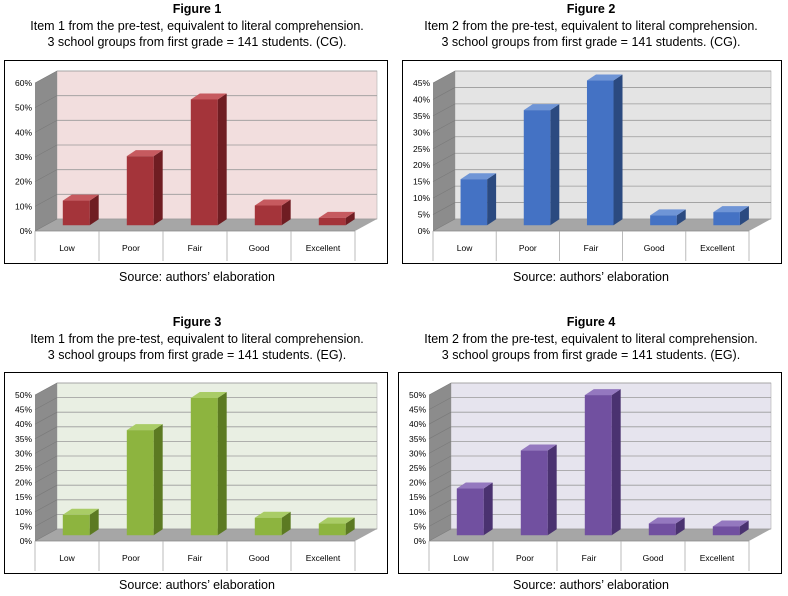 The width and height of the screenshot is (788, 596). I want to click on x-tick-label: Poor, so click(528, 248).